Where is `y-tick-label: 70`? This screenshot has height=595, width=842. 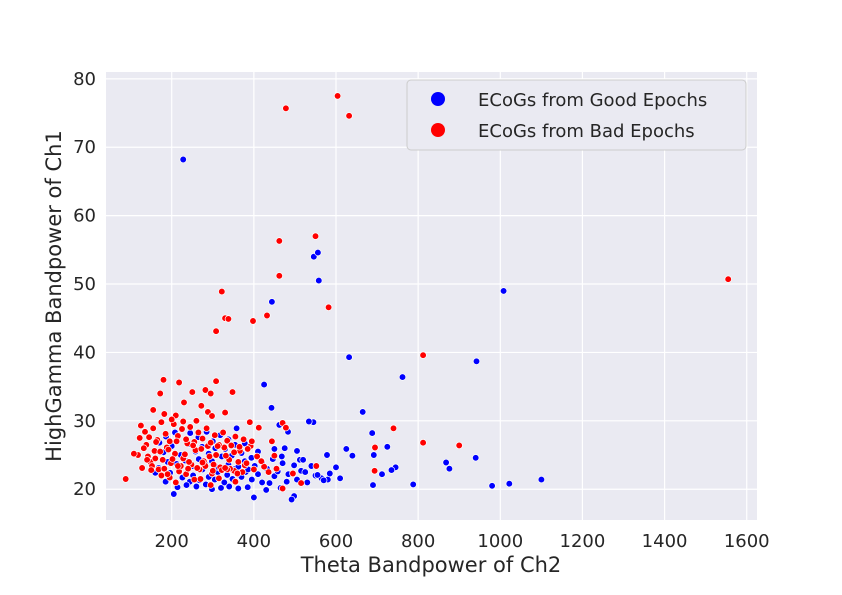
y-tick-label: 70 is located at coordinates (84, 147).